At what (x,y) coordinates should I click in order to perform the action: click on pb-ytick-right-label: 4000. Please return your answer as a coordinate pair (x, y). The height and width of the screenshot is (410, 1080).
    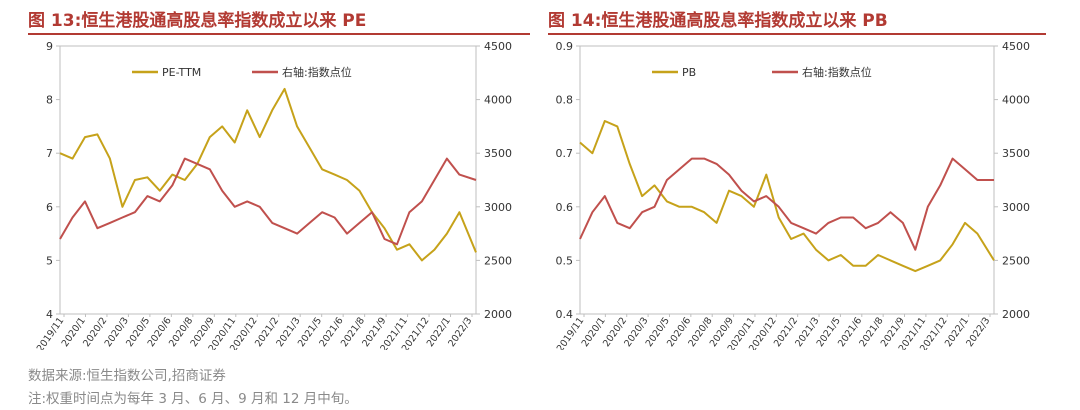
    Looking at the image, I should click on (1016, 100).